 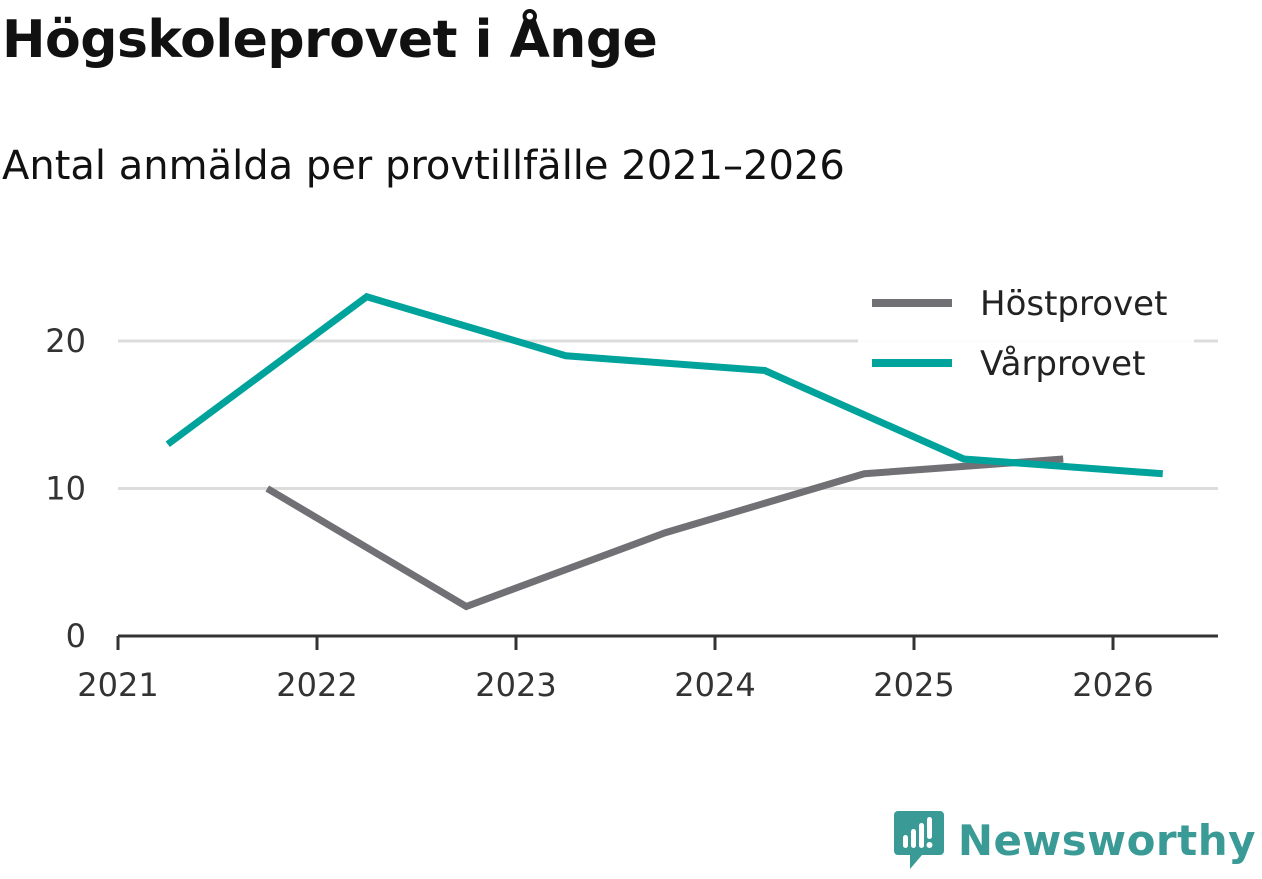 What do you see at coordinates (117, 685) in the screenshot?
I see `x-tick-label: 2021` at bounding box center [117, 685].